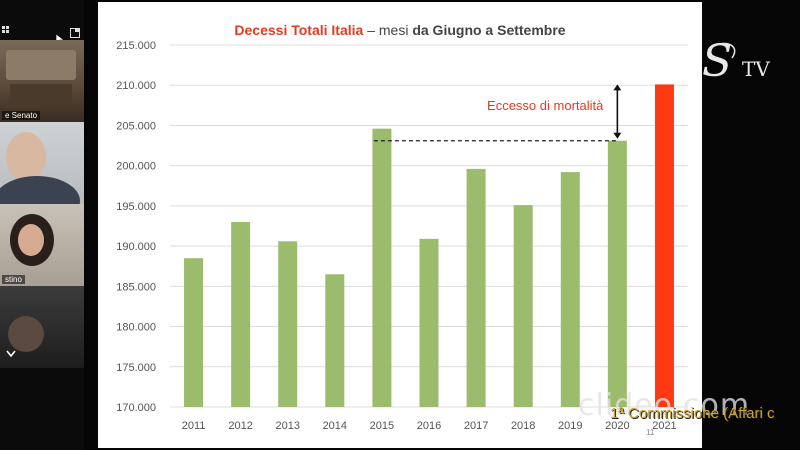 The image size is (800, 450). I want to click on y-tick-label: 210.000, so click(136, 86).